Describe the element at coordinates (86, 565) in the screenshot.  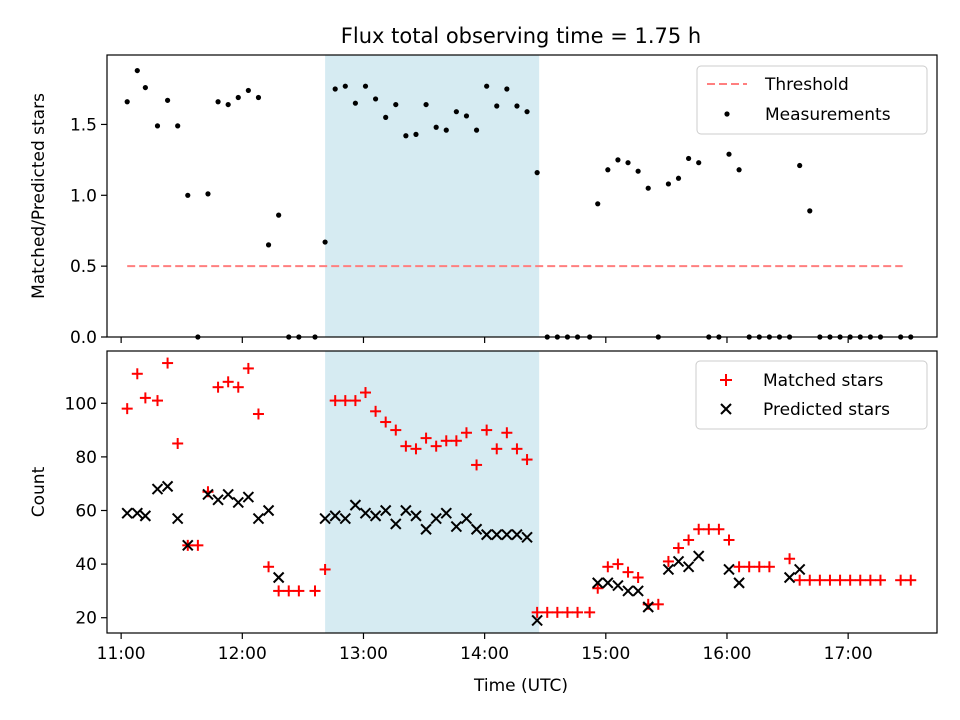
I see `y-tick-label: 40` at that location.